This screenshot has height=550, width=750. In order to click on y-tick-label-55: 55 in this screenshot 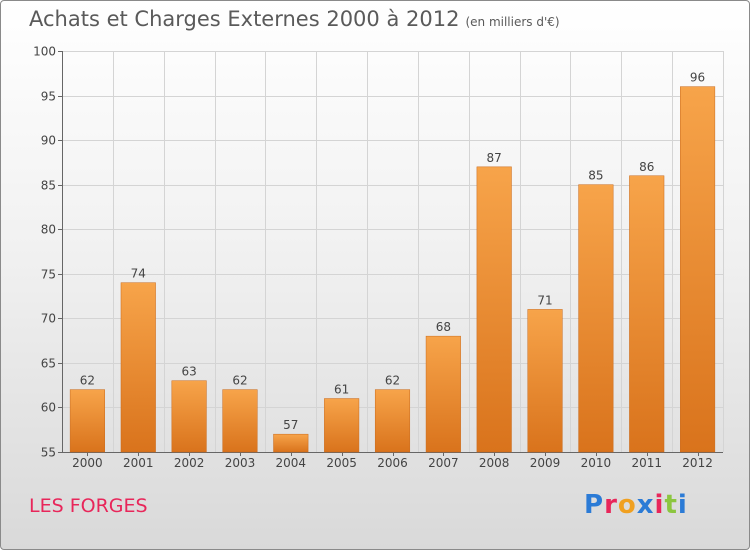, I will do `click(48, 453)`.